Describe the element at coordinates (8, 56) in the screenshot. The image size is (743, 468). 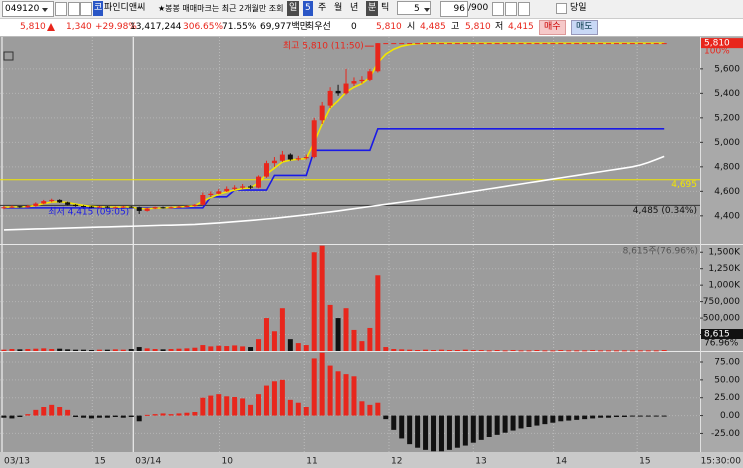
I see `panel-icon` at that location.